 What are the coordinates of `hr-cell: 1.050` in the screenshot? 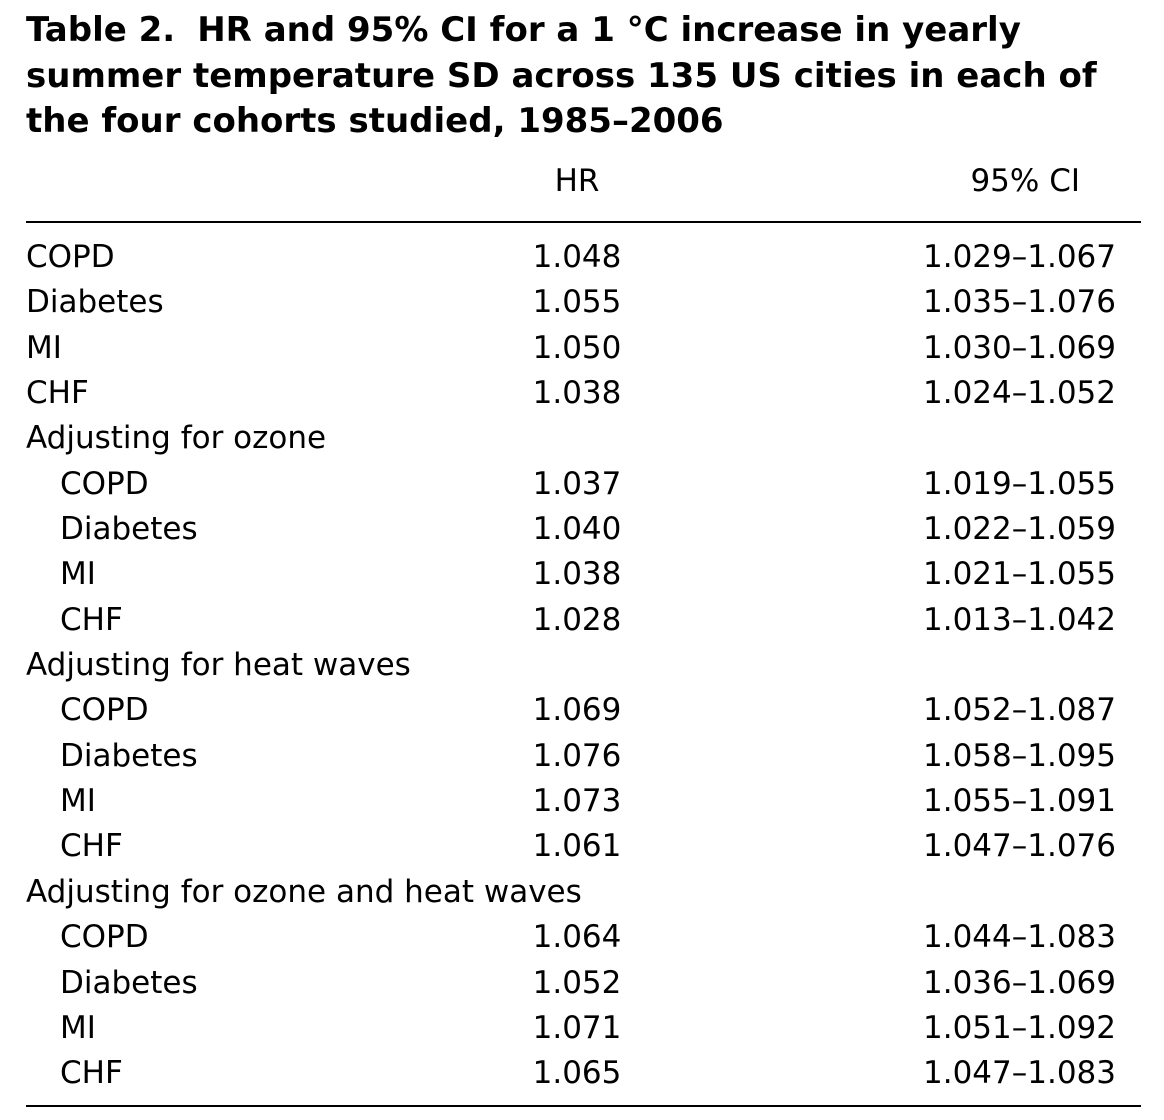 It's located at (577, 347).